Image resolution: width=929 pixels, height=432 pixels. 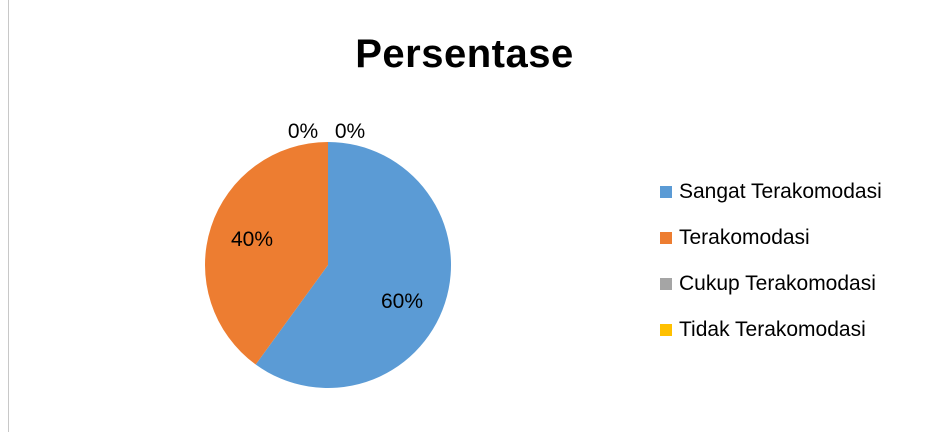 What do you see at coordinates (8, 216) in the screenshot?
I see `chart-border` at bounding box center [8, 216].